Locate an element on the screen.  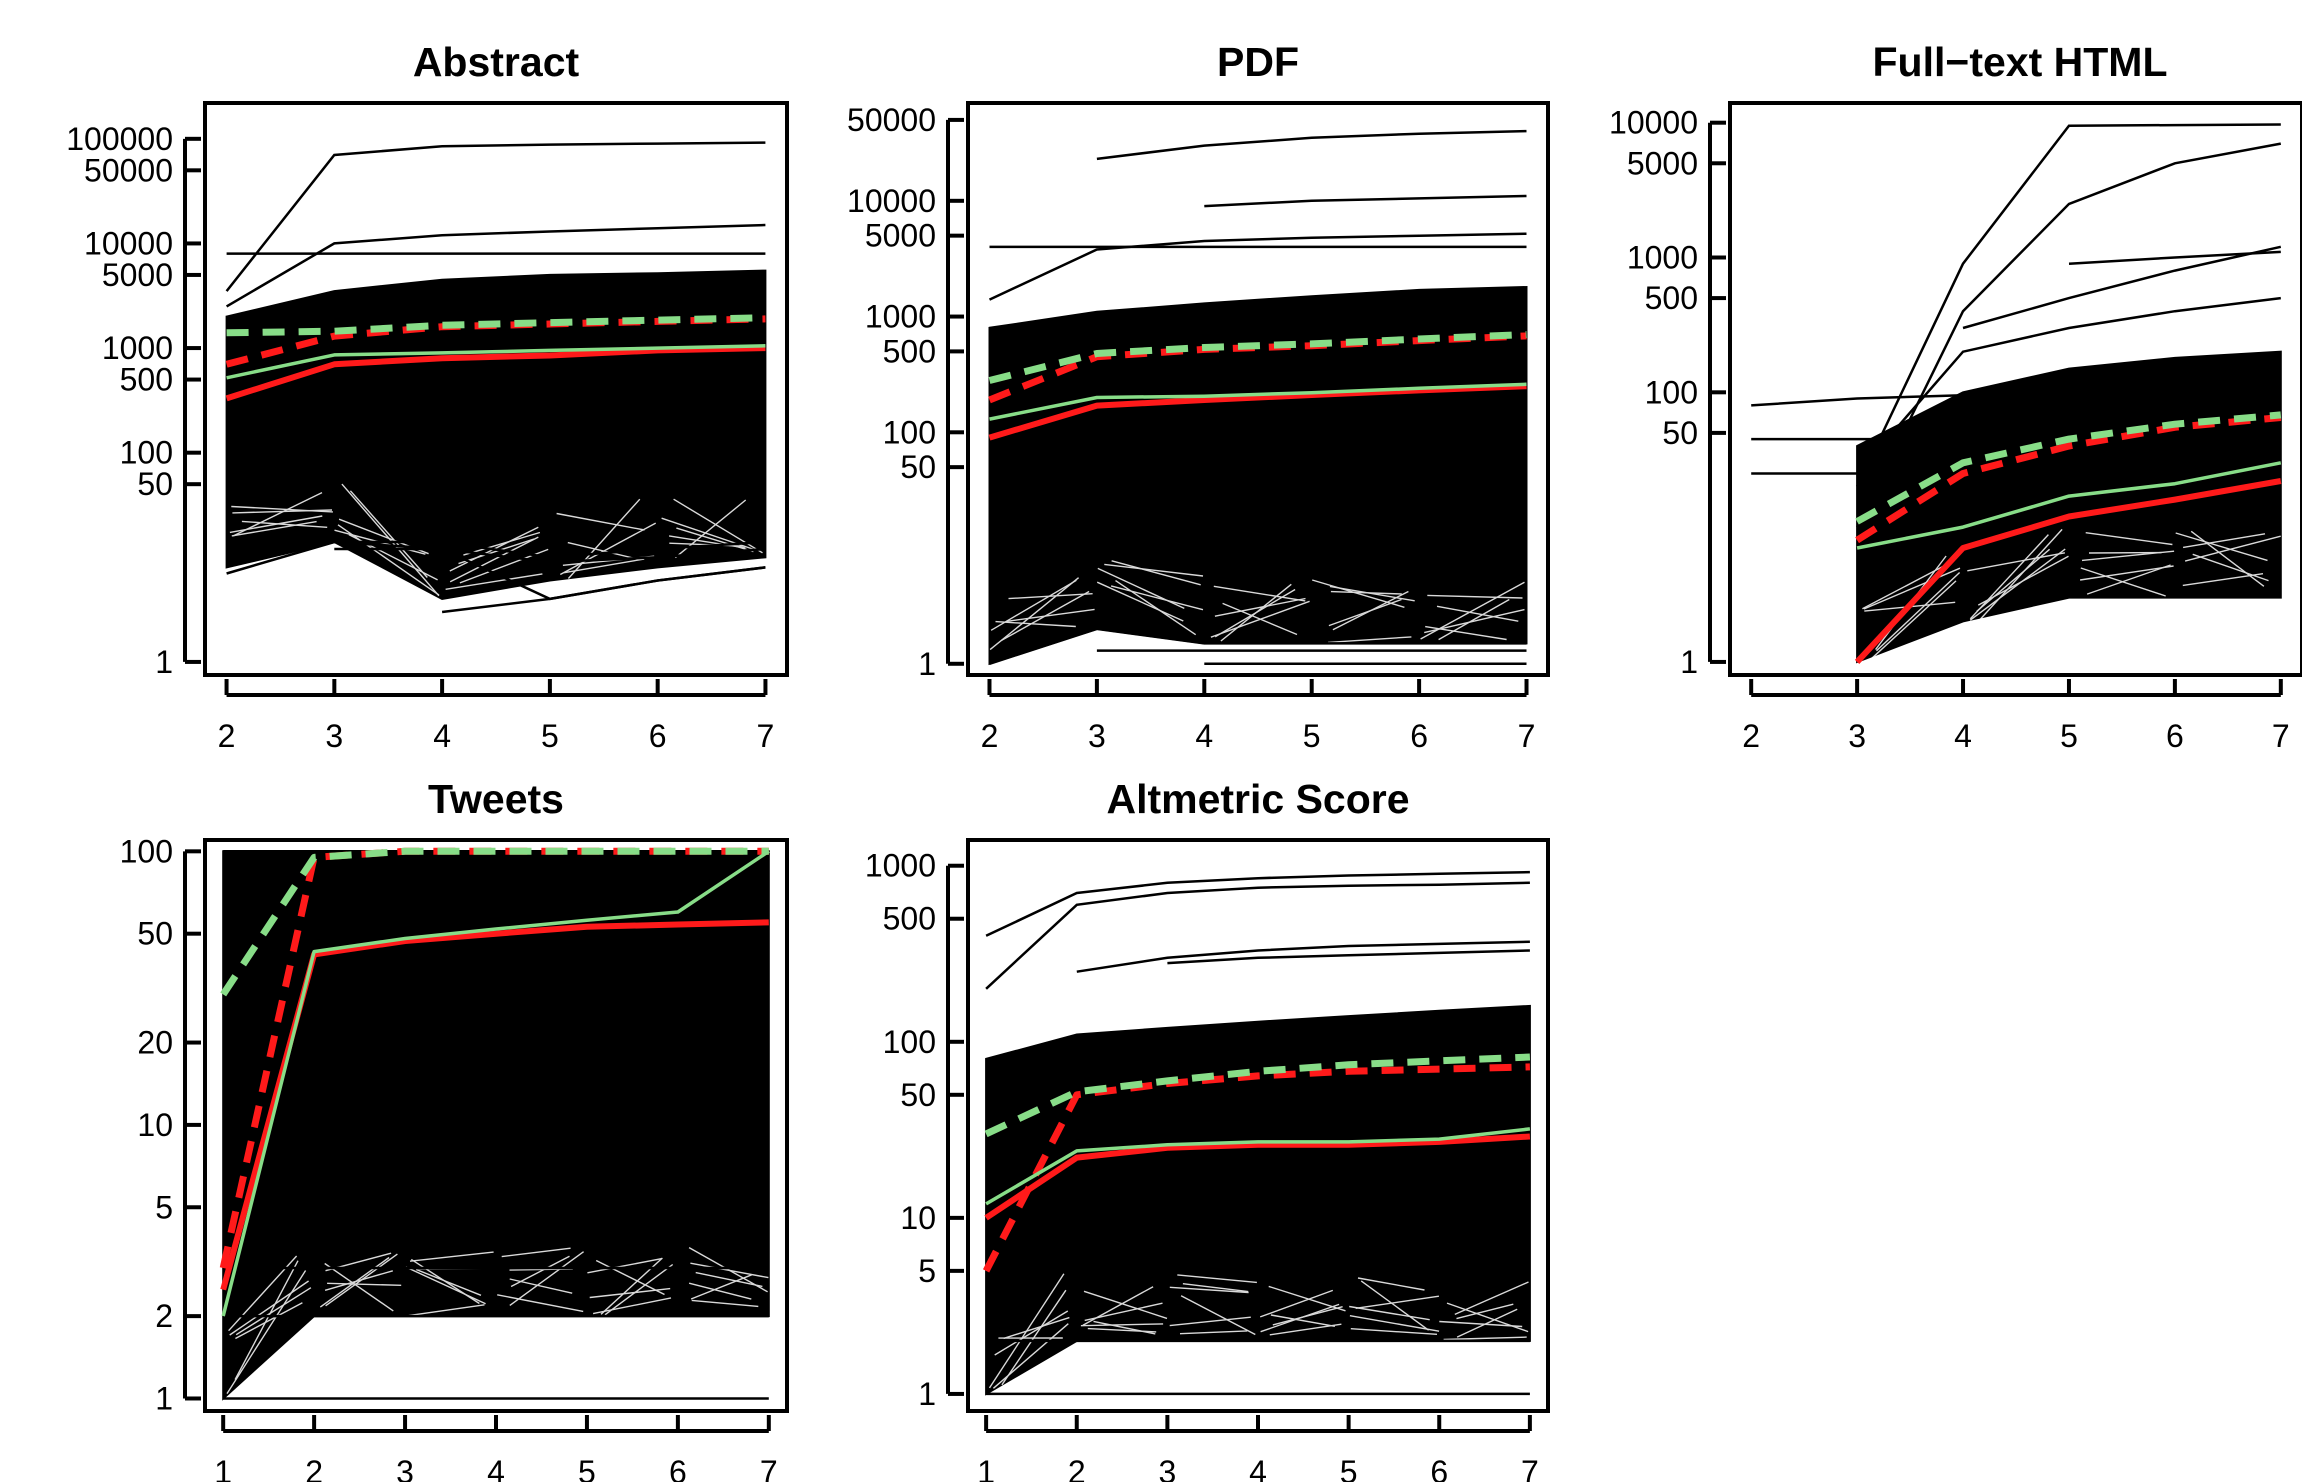
x-tick-label: 1 is located at coordinates (986, 1468).